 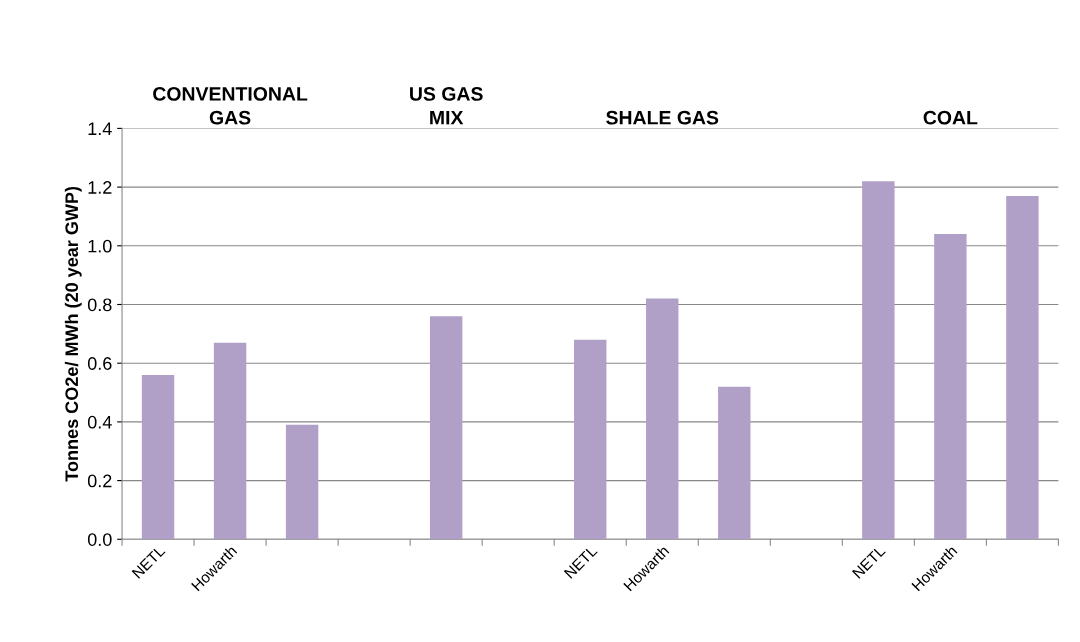 What do you see at coordinates (73, 334) in the screenshot?
I see `y-axis-title: Tonnes CO2e/ MWh (20 year GWP)` at bounding box center [73, 334].